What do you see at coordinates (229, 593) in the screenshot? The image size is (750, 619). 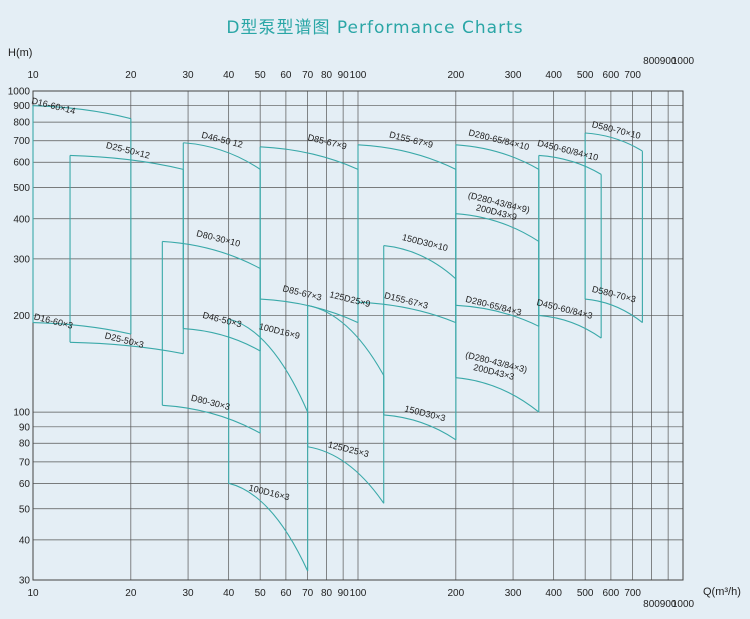 I see `x-tick-bottom: 40` at bounding box center [229, 593].